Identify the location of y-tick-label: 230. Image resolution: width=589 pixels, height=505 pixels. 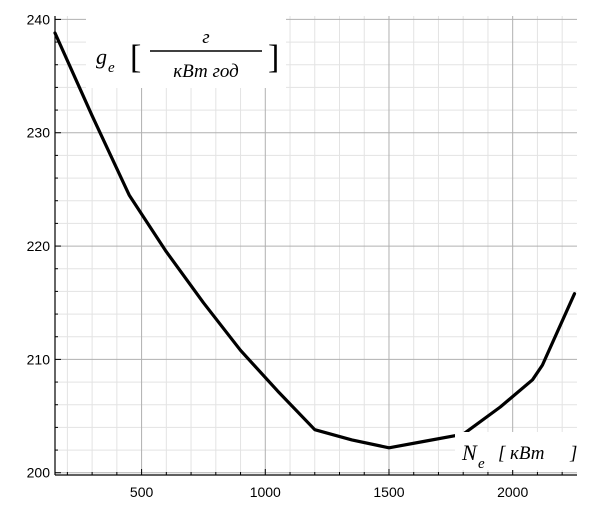
(39, 133).